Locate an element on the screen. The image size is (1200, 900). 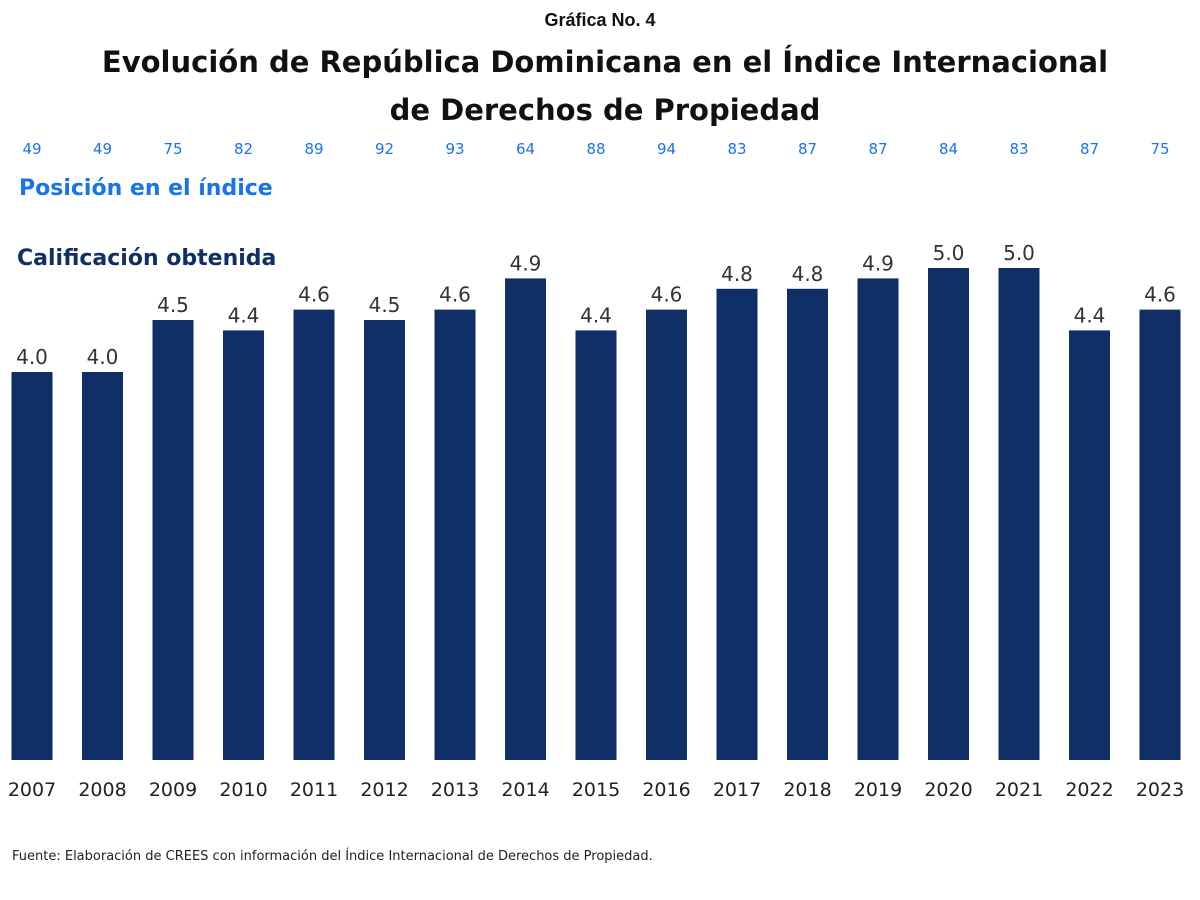
value-label-2022: 4.4 is located at coordinates (1090, 315).